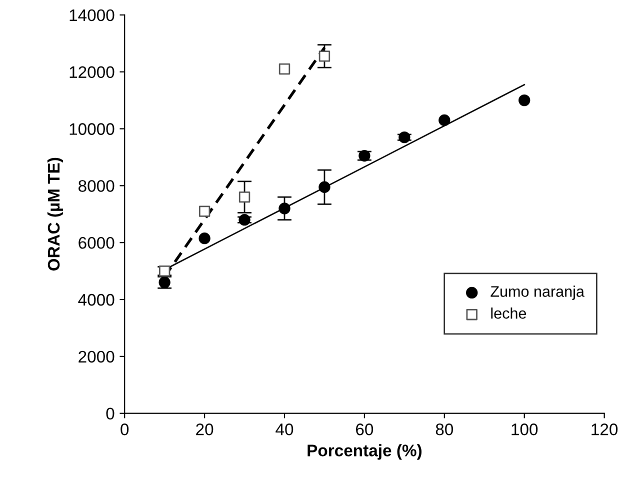  I want to click on x-tick-label: 20, so click(205, 430).